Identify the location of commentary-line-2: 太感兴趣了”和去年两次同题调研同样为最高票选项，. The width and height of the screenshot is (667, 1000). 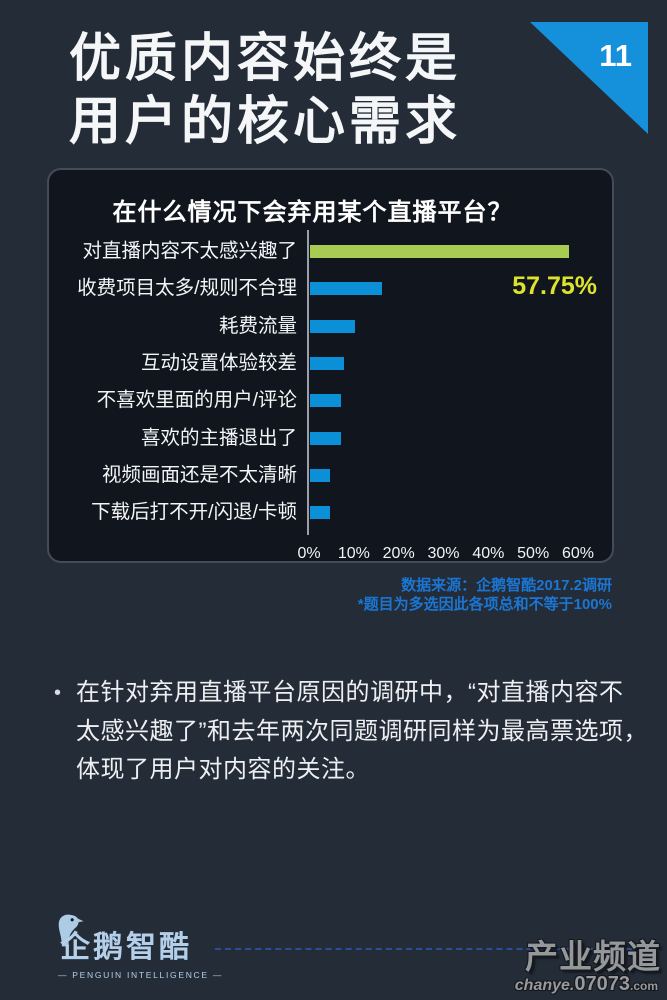
(362, 731).